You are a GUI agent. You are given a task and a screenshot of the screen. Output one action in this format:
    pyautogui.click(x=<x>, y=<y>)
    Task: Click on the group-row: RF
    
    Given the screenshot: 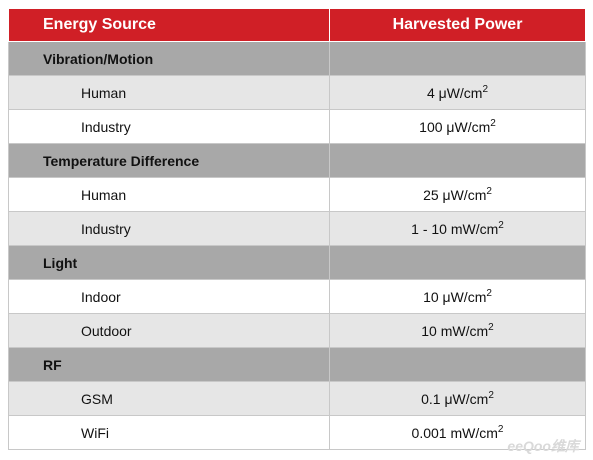 What is the action you would take?
    pyautogui.click(x=297, y=364)
    